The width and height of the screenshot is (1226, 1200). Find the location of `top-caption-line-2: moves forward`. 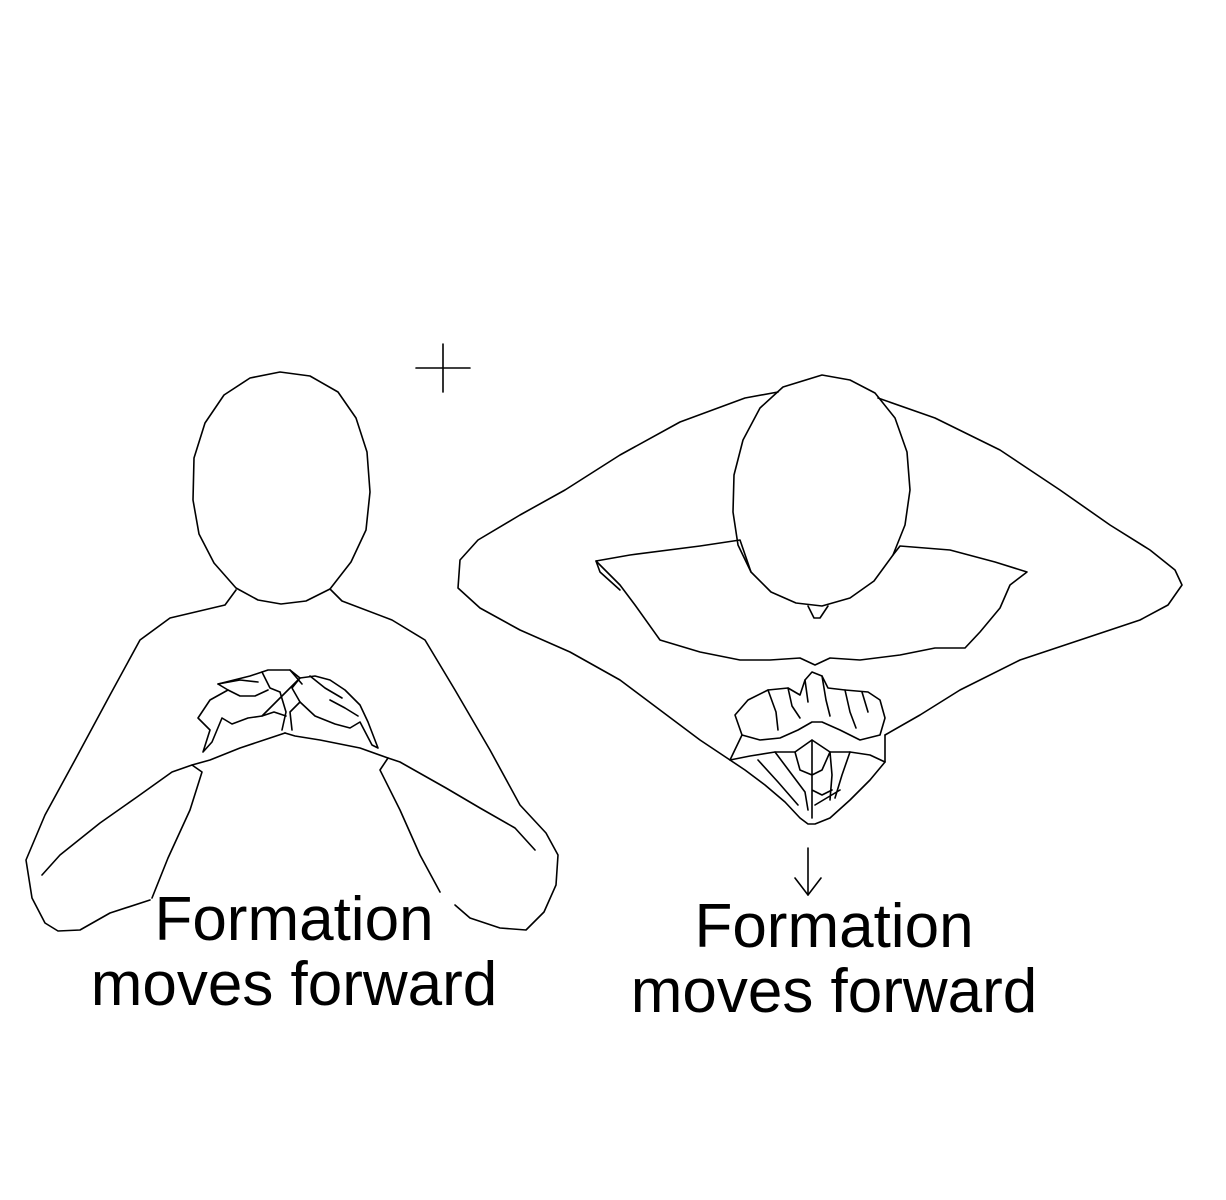

top-caption-line-2: moves forward is located at coordinates (834, 991).